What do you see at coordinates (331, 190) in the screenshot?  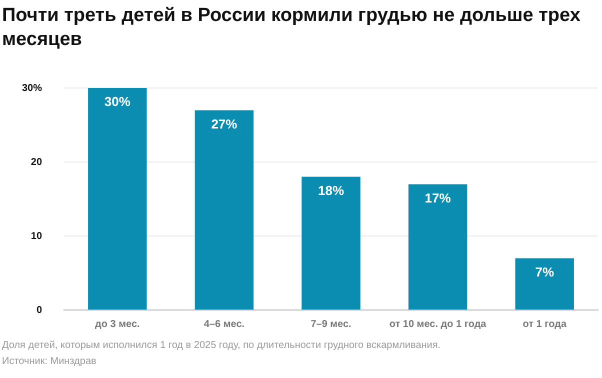 I see `data-label: 18%` at bounding box center [331, 190].